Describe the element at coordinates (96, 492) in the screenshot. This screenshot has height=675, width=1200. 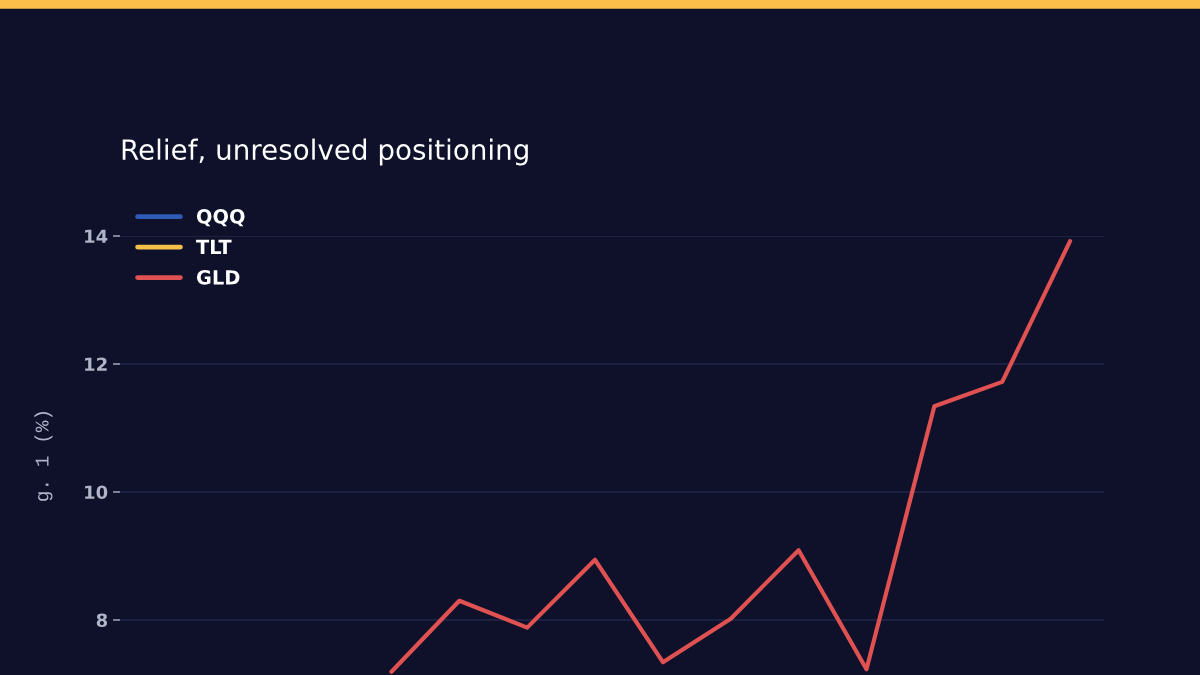
I see `y-tick-label: 10` at that location.